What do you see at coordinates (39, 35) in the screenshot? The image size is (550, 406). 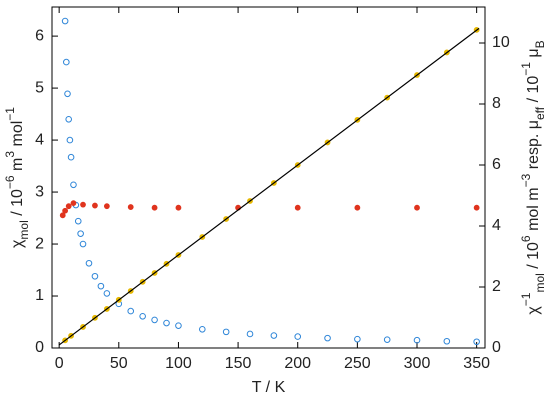 I see `y-tick-label: 6` at bounding box center [39, 35].